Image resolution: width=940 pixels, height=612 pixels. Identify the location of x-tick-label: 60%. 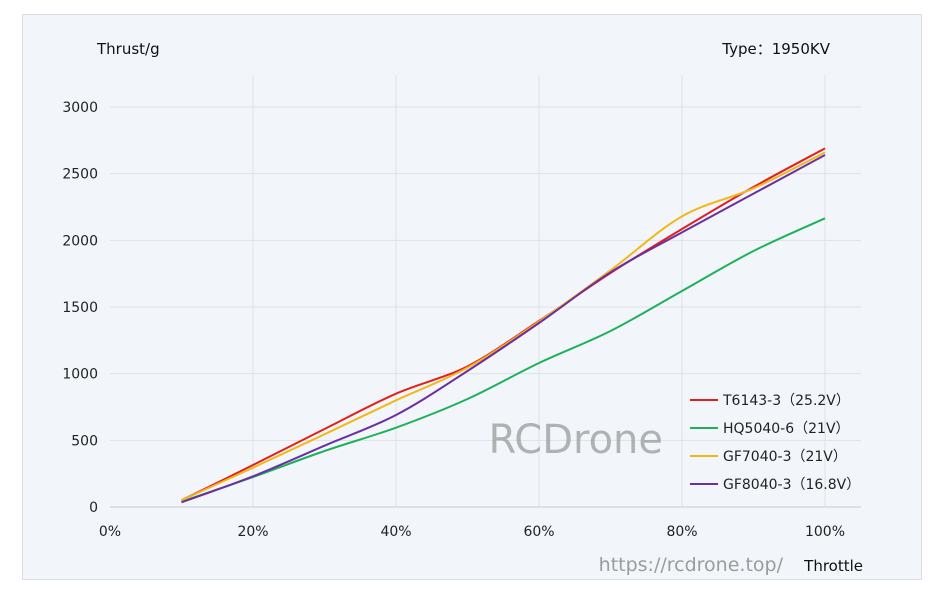
(538, 532).